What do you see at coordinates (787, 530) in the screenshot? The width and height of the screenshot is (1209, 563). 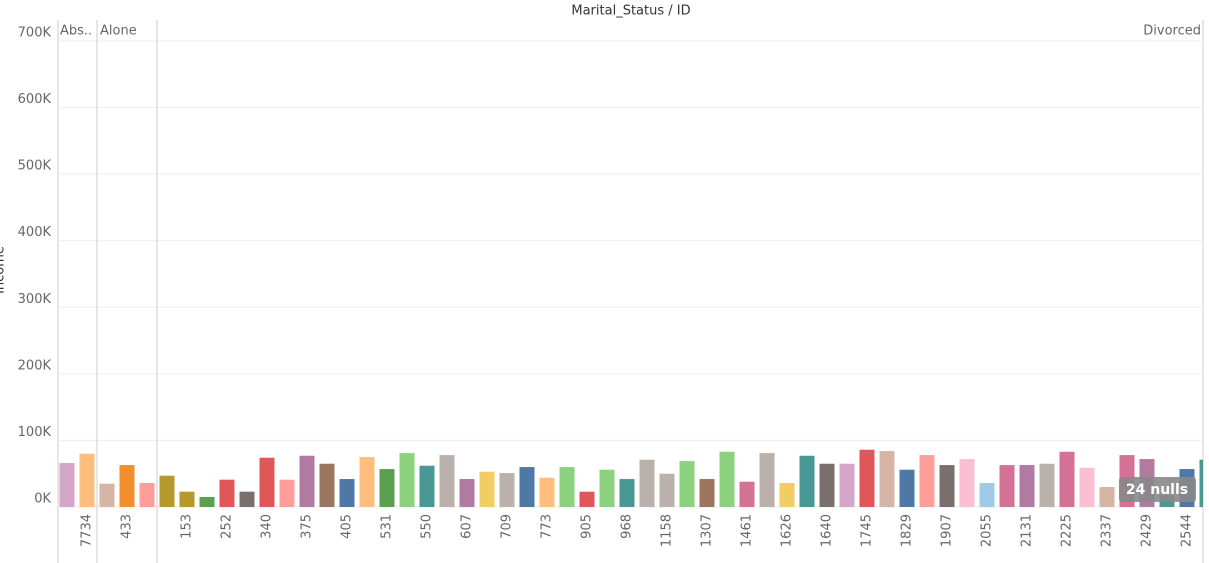 I see `x-tick-label: 1626` at bounding box center [787, 530].